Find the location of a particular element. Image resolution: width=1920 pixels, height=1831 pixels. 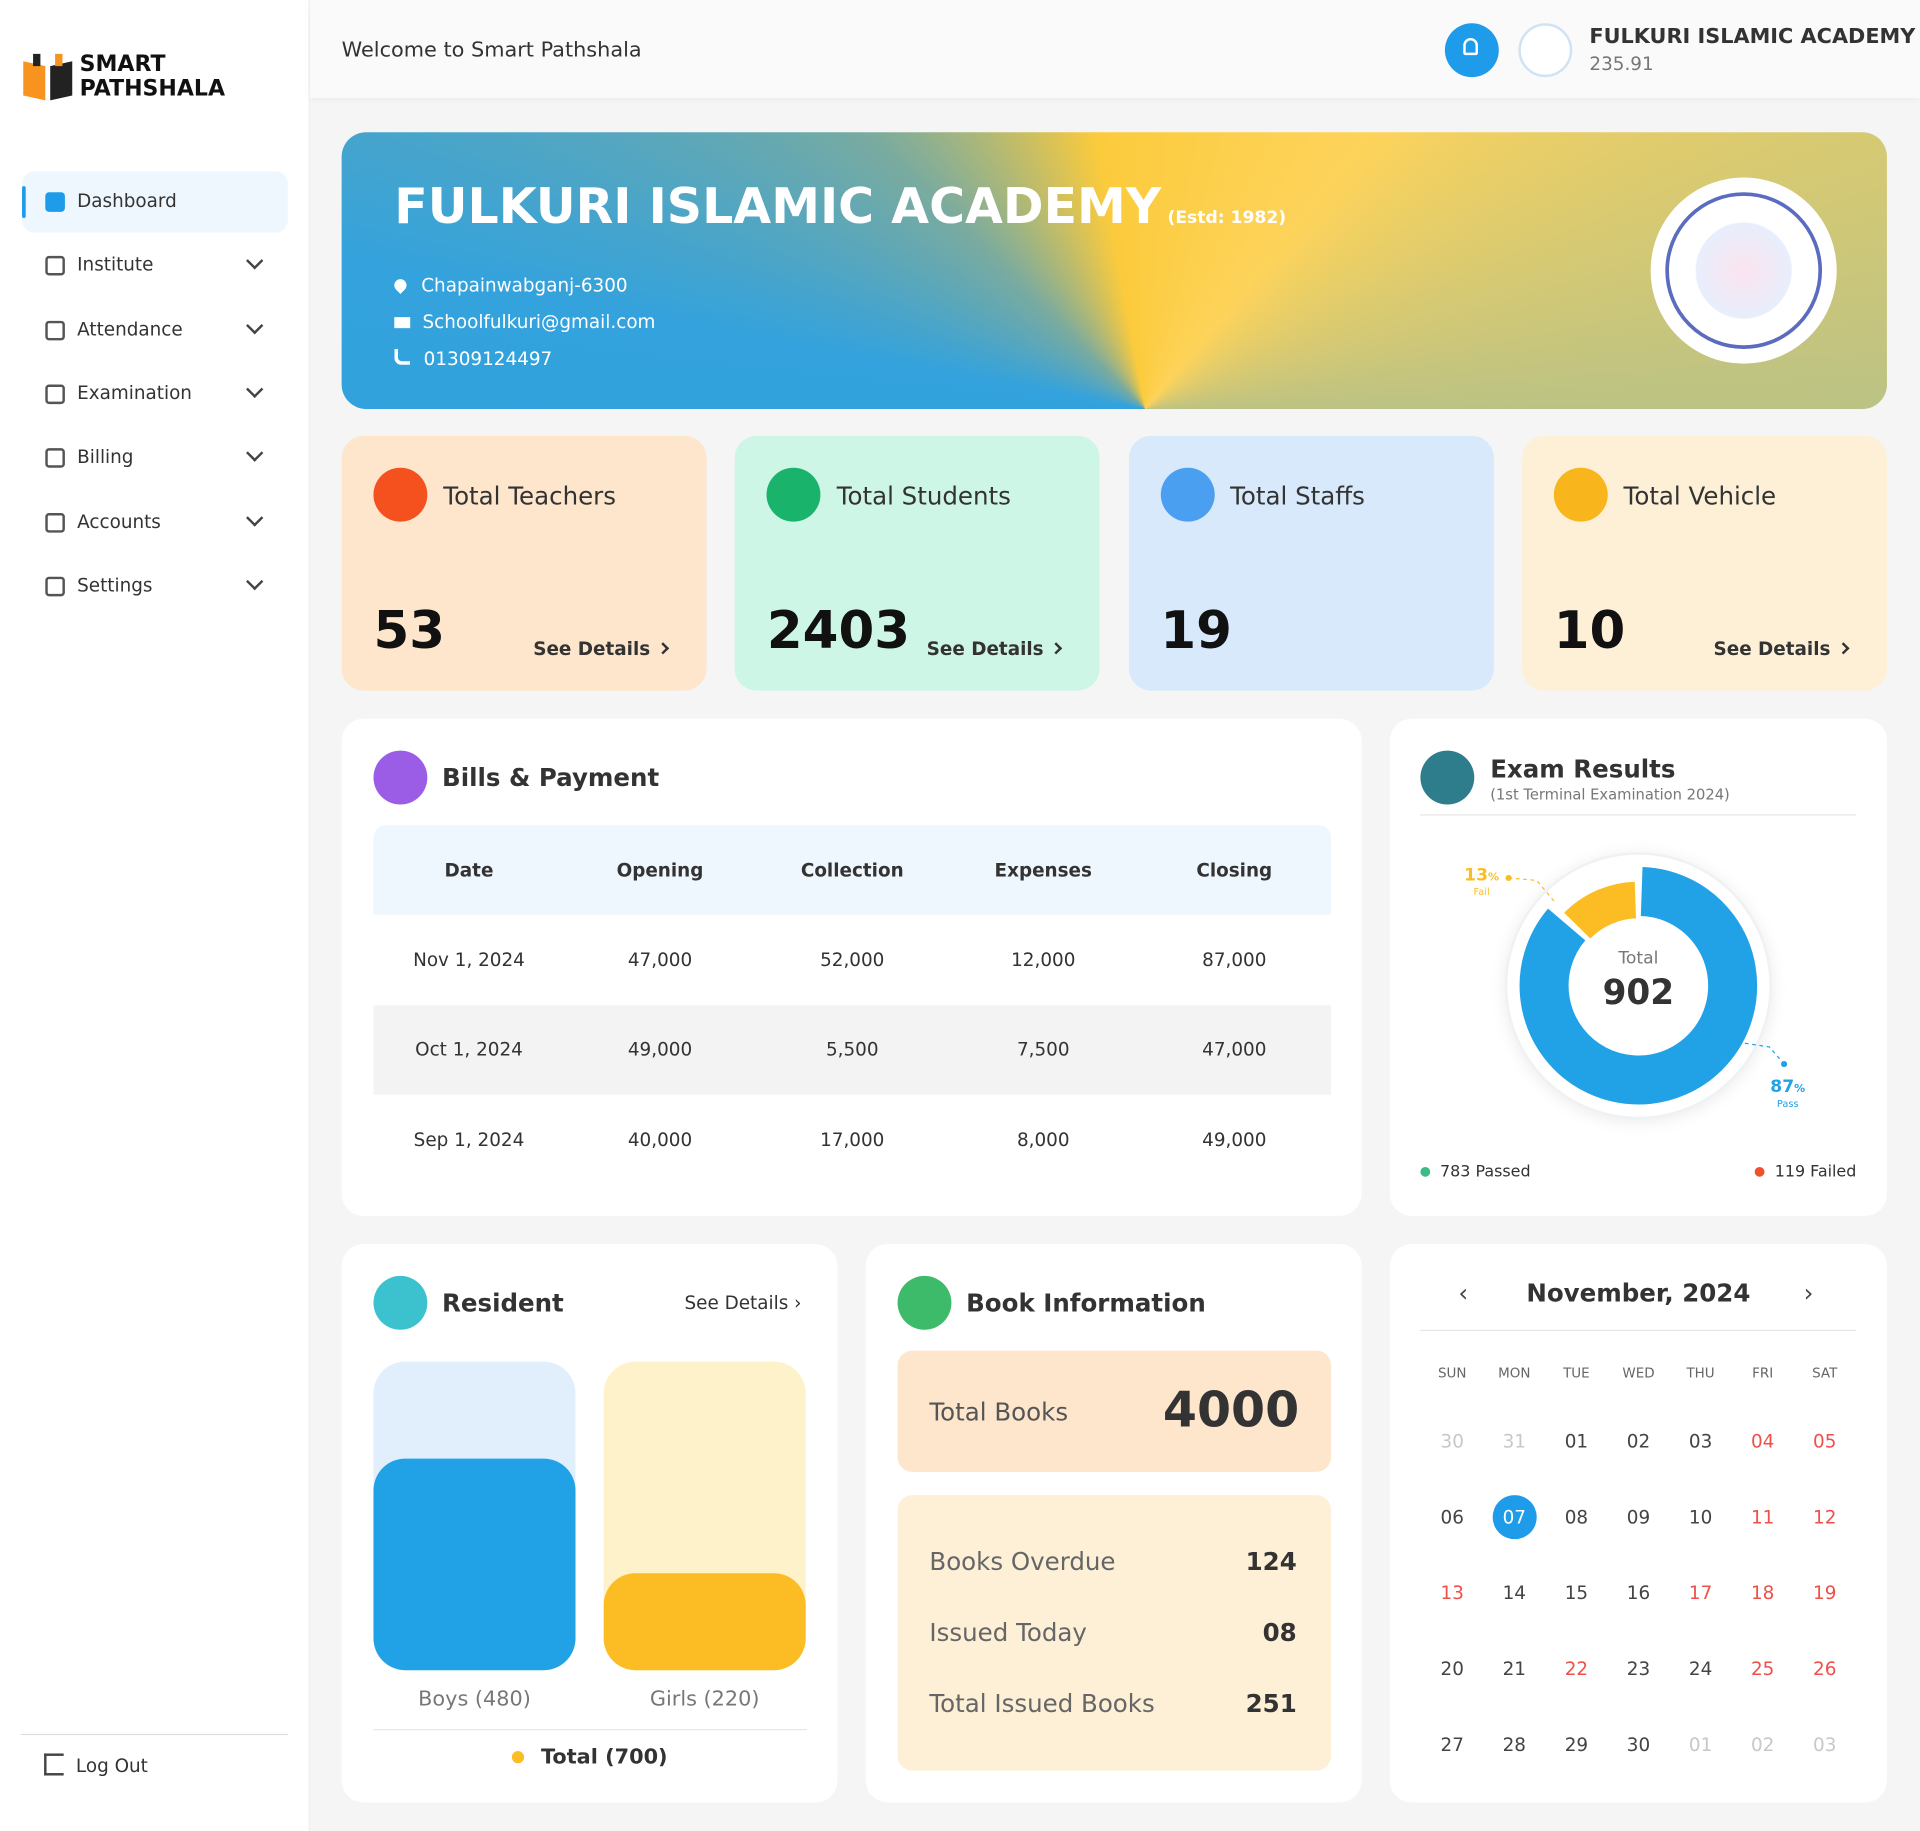

email: Schoolfulkuri@gmail.com is located at coordinates (524, 322).